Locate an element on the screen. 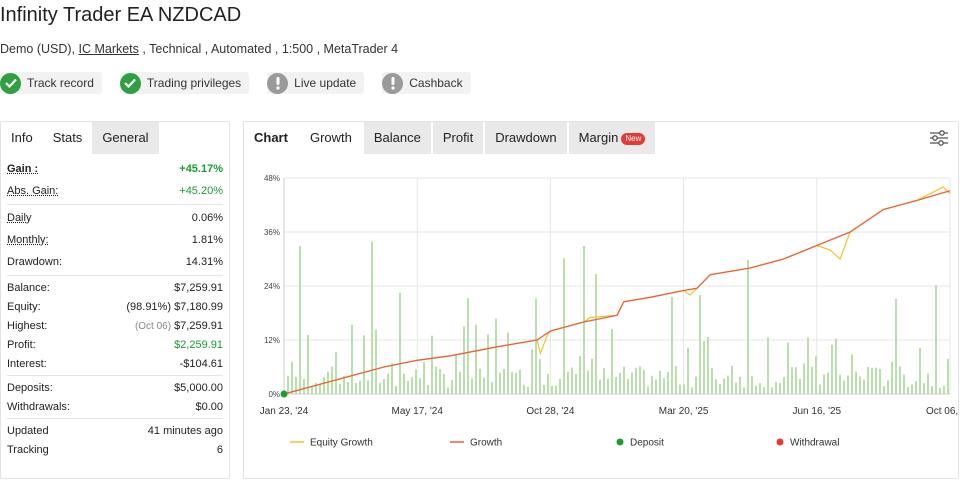 The width and height of the screenshot is (960, 481). tab-chart: Chart is located at coordinates (271, 138).